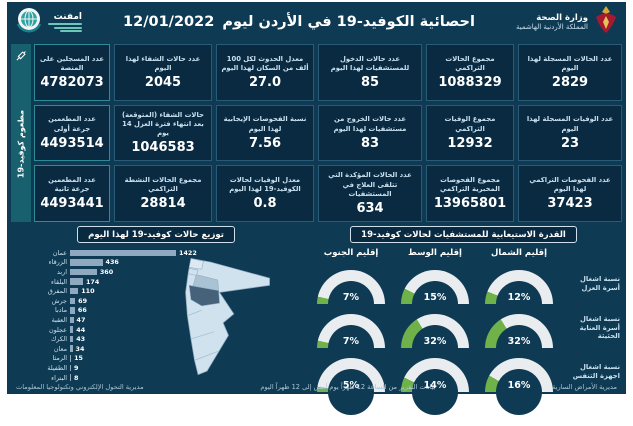 The image size is (633, 426). What do you see at coordinates (61, 310) in the screenshot?
I see `bar-category-label: مادبا` at bounding box center [61, 310].